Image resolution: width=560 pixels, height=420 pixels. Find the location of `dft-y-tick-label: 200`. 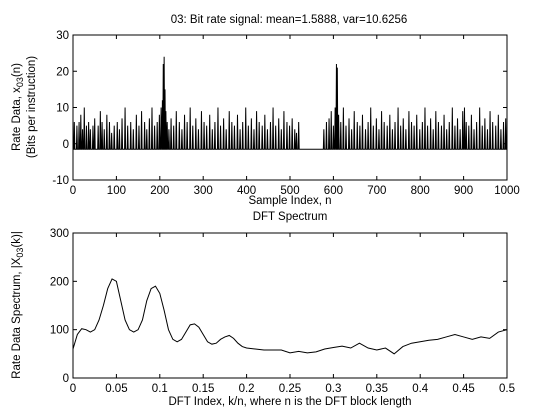

dft-y-tick-label: 200 is located at coordinates (59, 282).